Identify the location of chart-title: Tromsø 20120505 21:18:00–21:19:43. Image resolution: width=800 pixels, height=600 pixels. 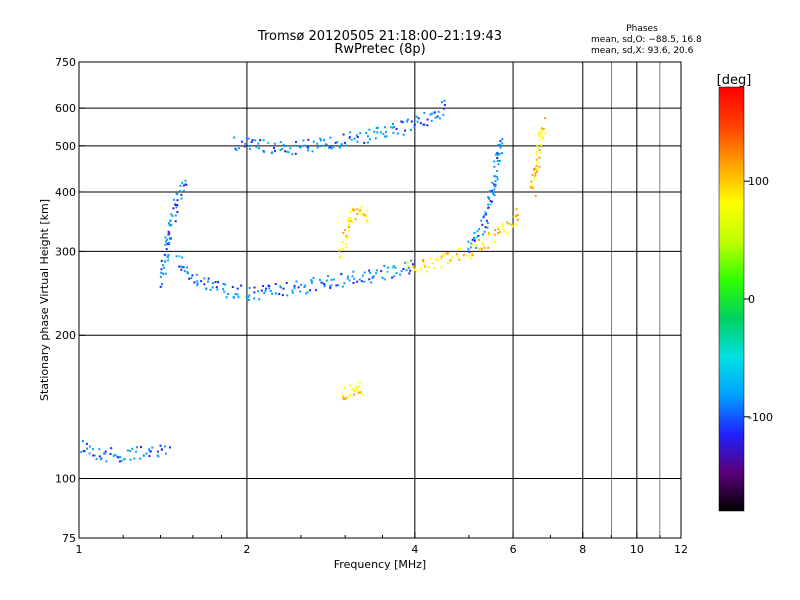
(379, 36).